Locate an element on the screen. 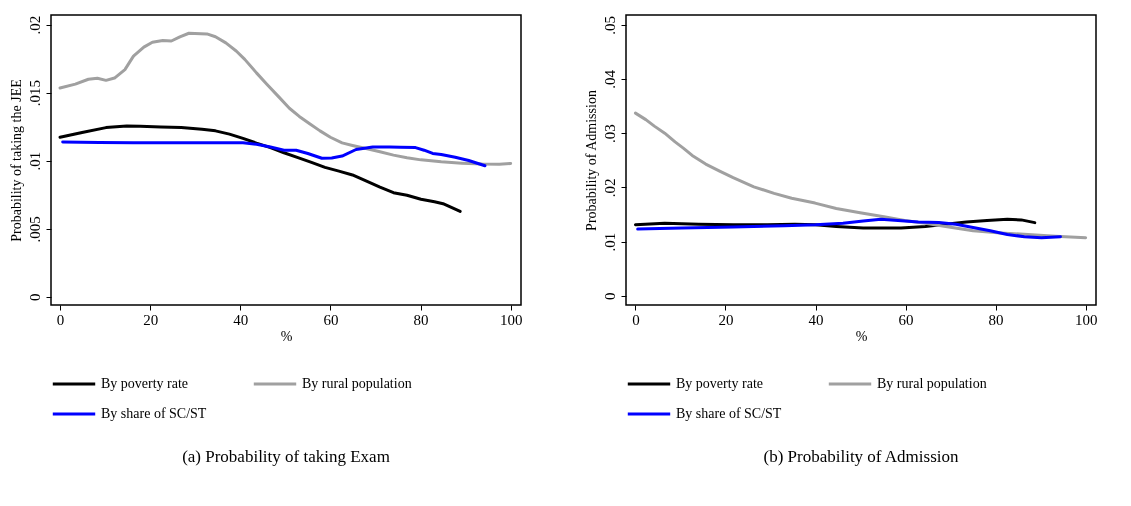 This screenshot has width=1131, height=506. y-axis-title: Probability of Admission is located at coordinates (591, 160).